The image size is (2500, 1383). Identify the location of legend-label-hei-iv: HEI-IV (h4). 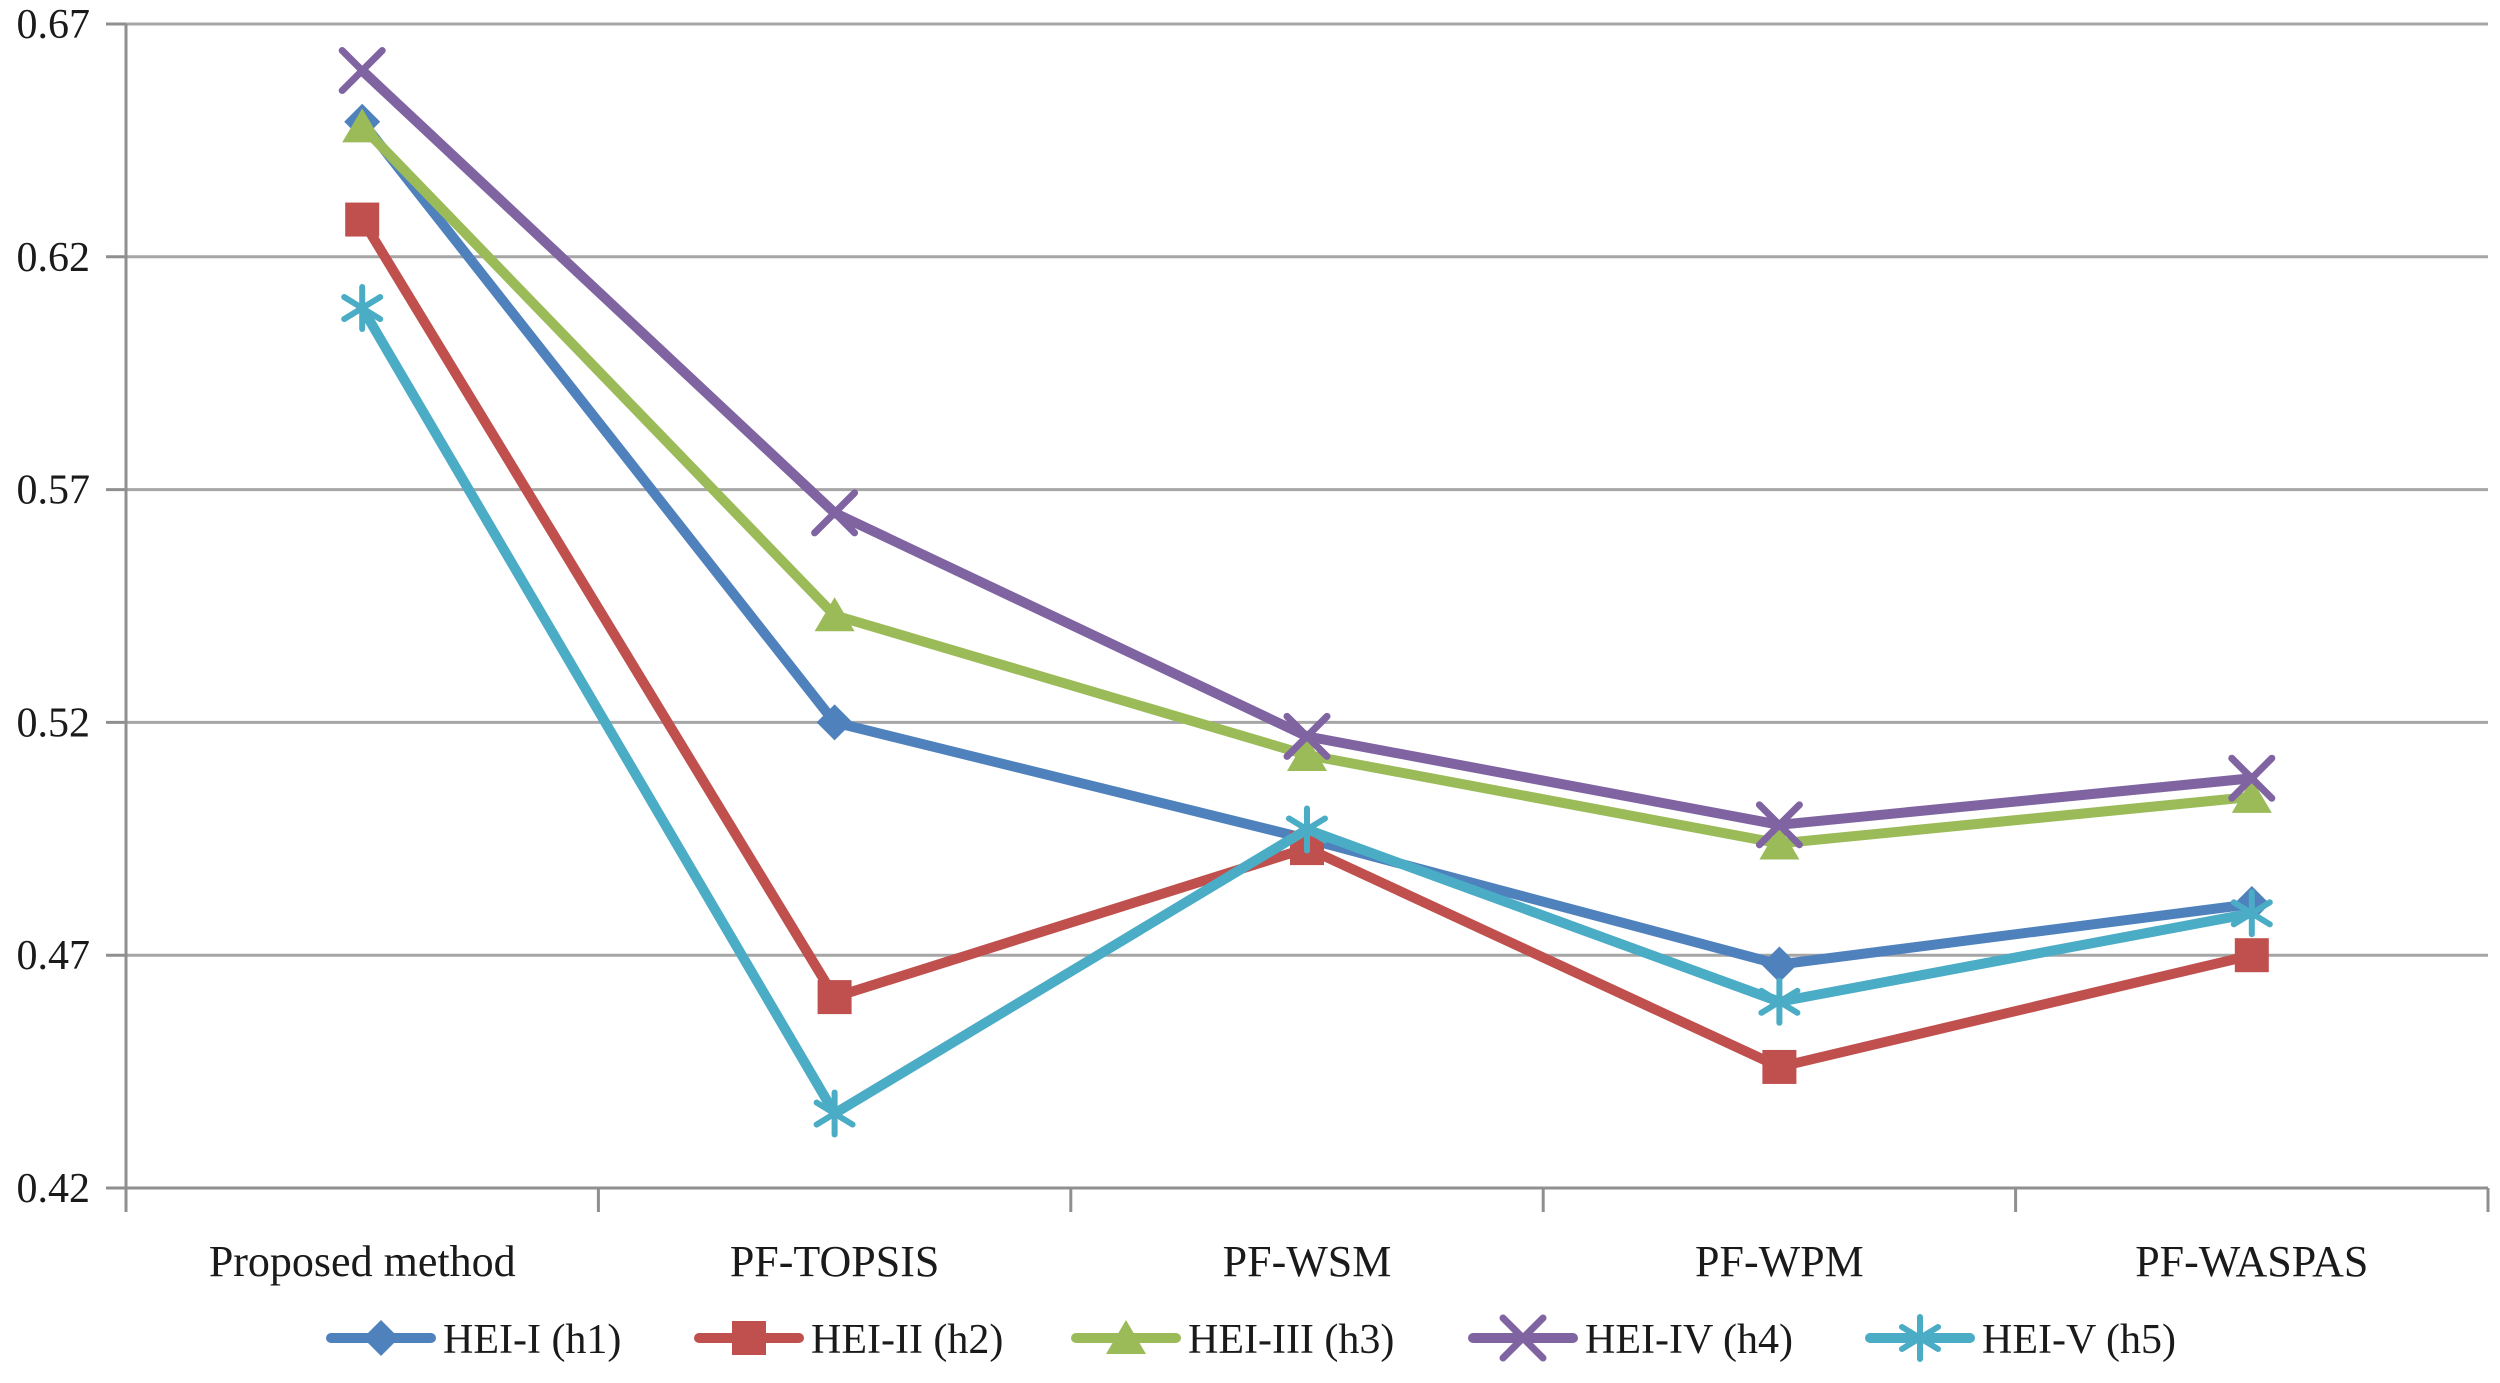
(1689, 1340).